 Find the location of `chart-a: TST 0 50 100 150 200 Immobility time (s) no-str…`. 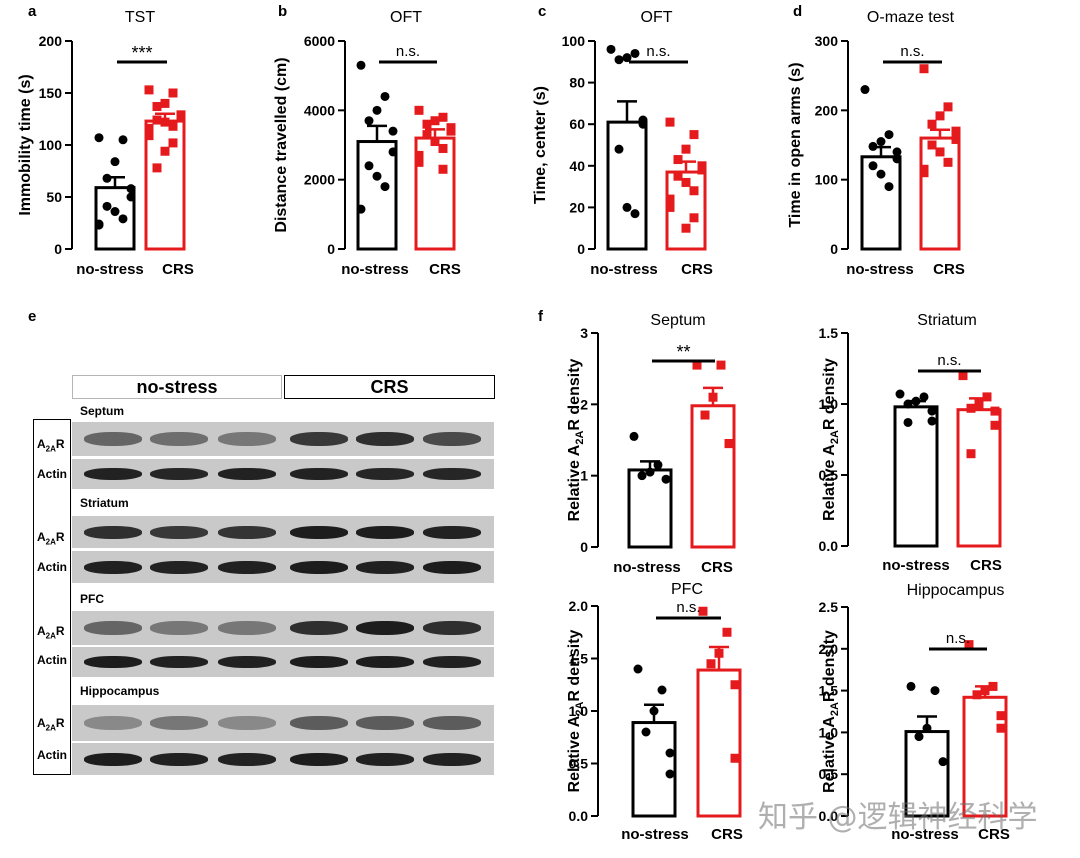

chart-a: TST 0 50 100 150 200 Immobility time (s) no-str… is located at coordinates (105, 143).